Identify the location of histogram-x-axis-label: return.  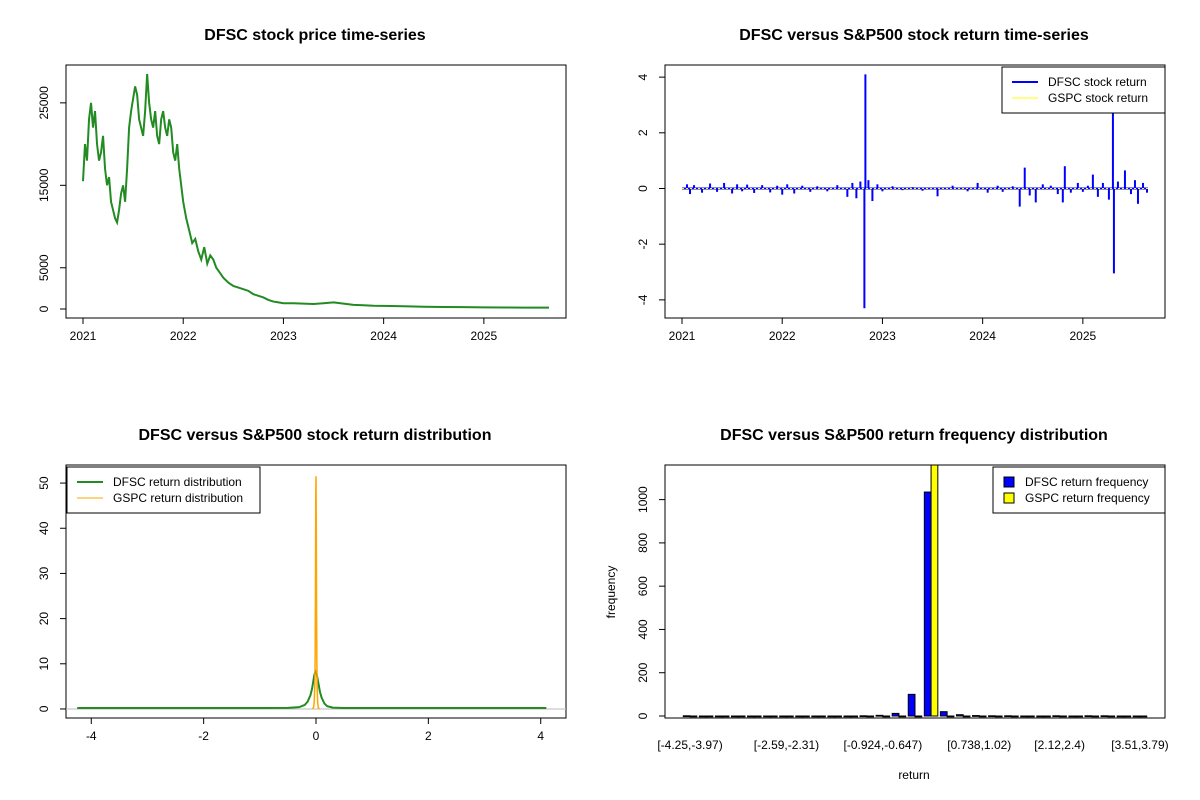
(913, 775).